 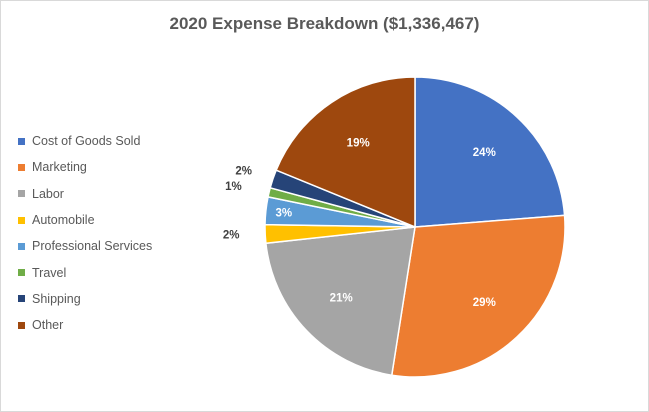 I want to click on pie-slice-other, so click(x=345, y=152).